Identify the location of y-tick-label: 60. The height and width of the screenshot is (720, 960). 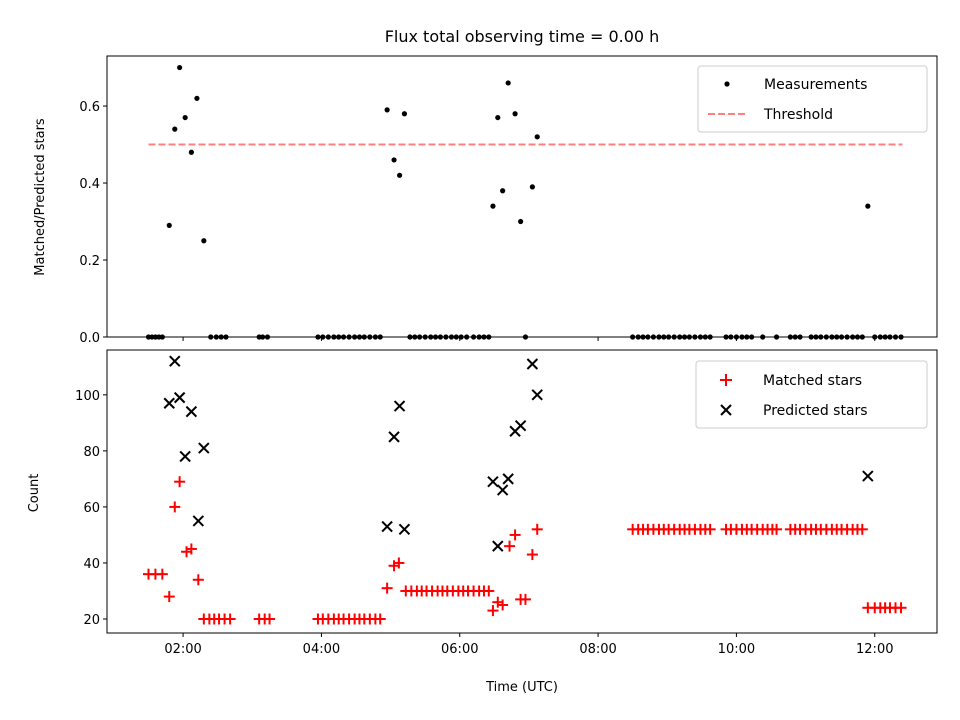
(91, 508).